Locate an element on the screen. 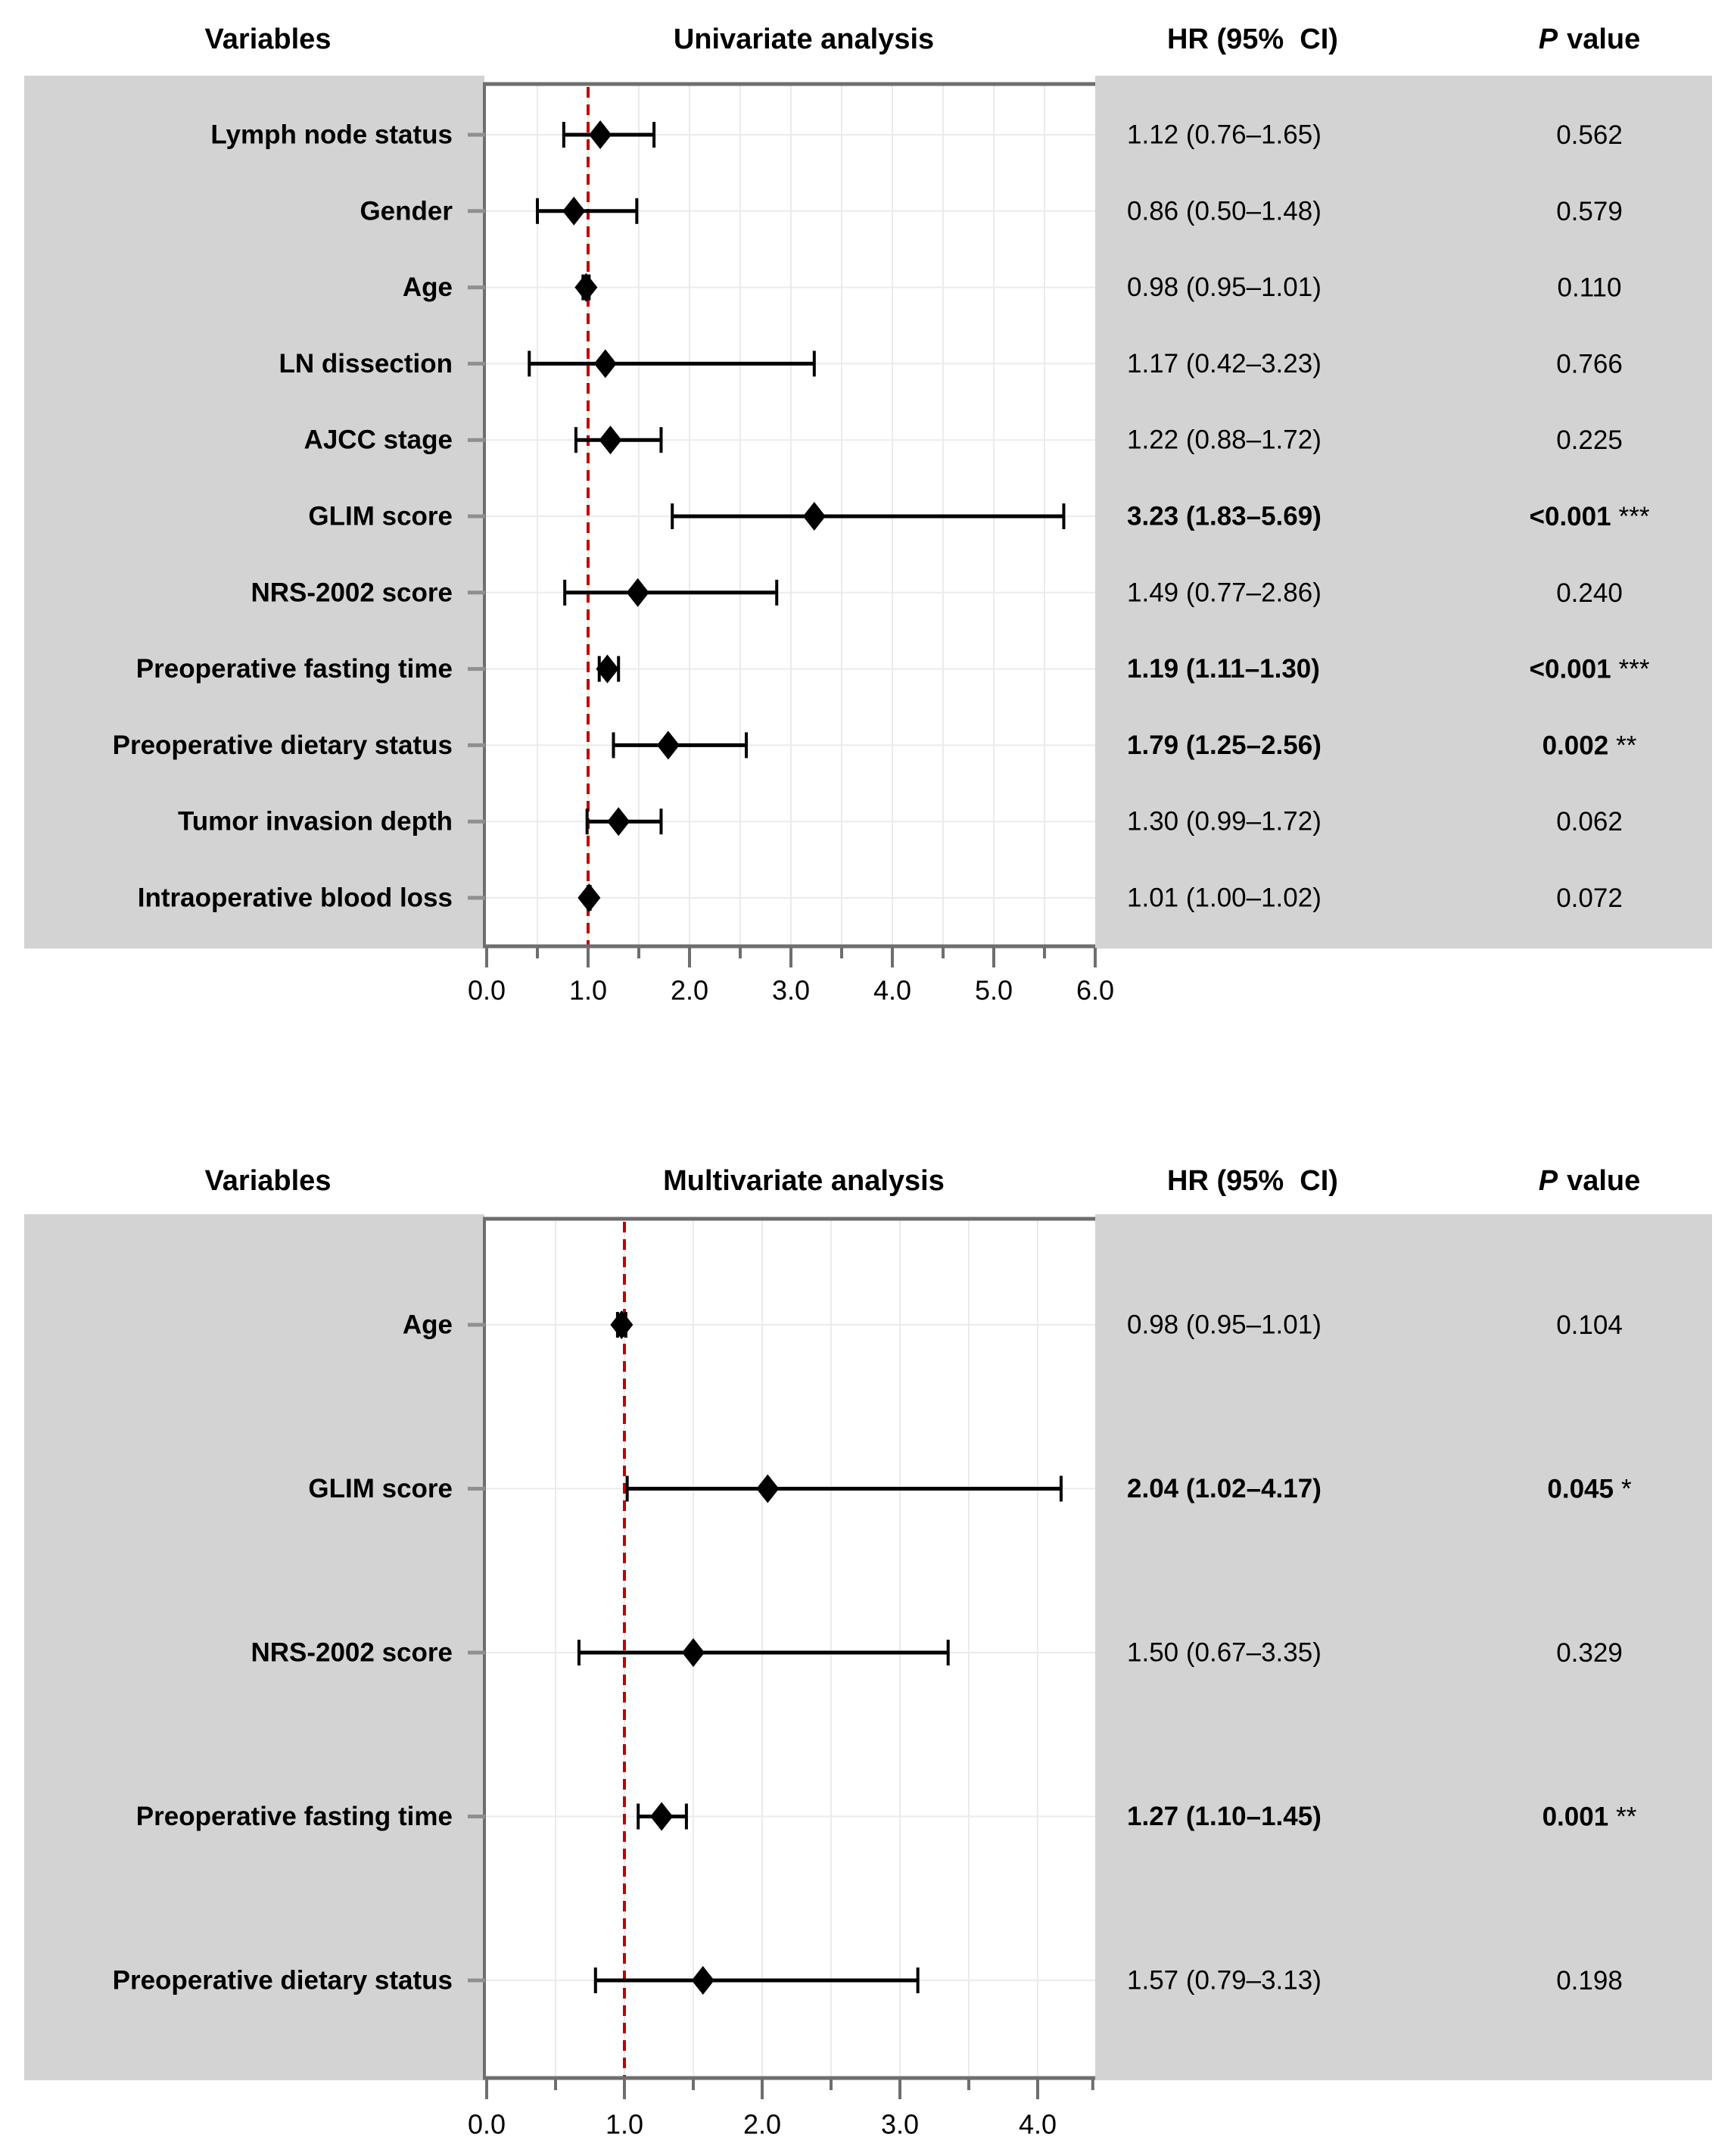 Image resolution: width=1734 pixels, height=2156 pixels. row-label: NRS-2002 score is located at coordinates (352, 1653).